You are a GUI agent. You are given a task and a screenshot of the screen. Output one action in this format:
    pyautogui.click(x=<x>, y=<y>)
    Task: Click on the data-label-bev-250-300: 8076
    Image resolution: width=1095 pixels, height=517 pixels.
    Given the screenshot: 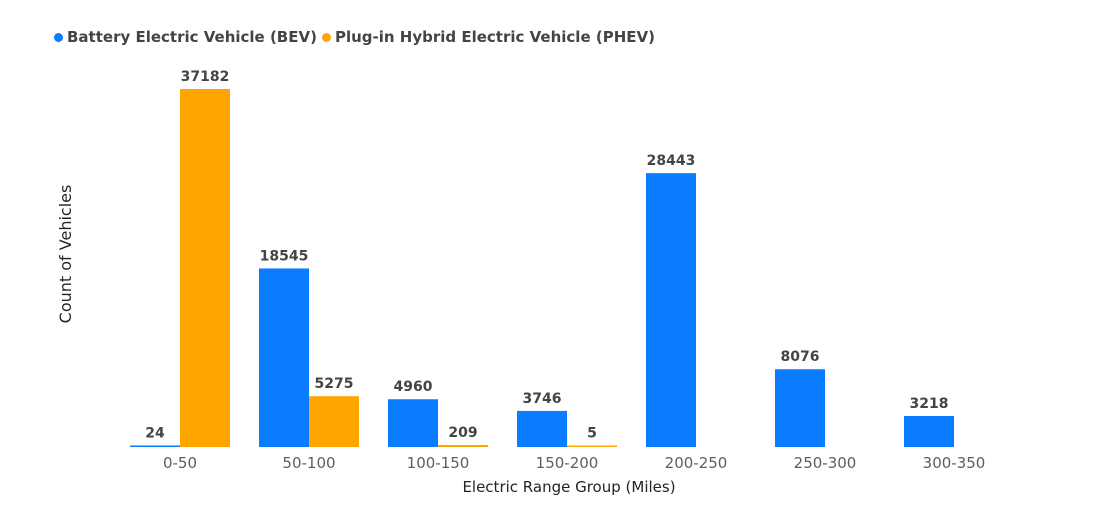 What is the action you would take?
    pyautogui.click(x=800, y=357)
    